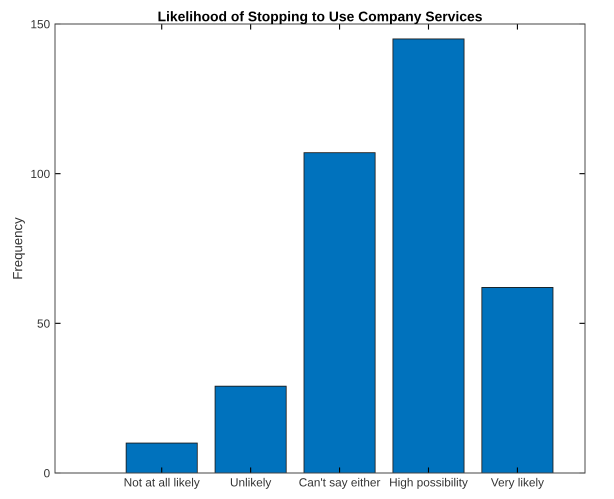 The height and width of the screenshot is (499, 614). What do you see at coordinates (429, 483) in the screenshot?
I see `x-tick-label: High possibility` at bounding box center [429, 483].